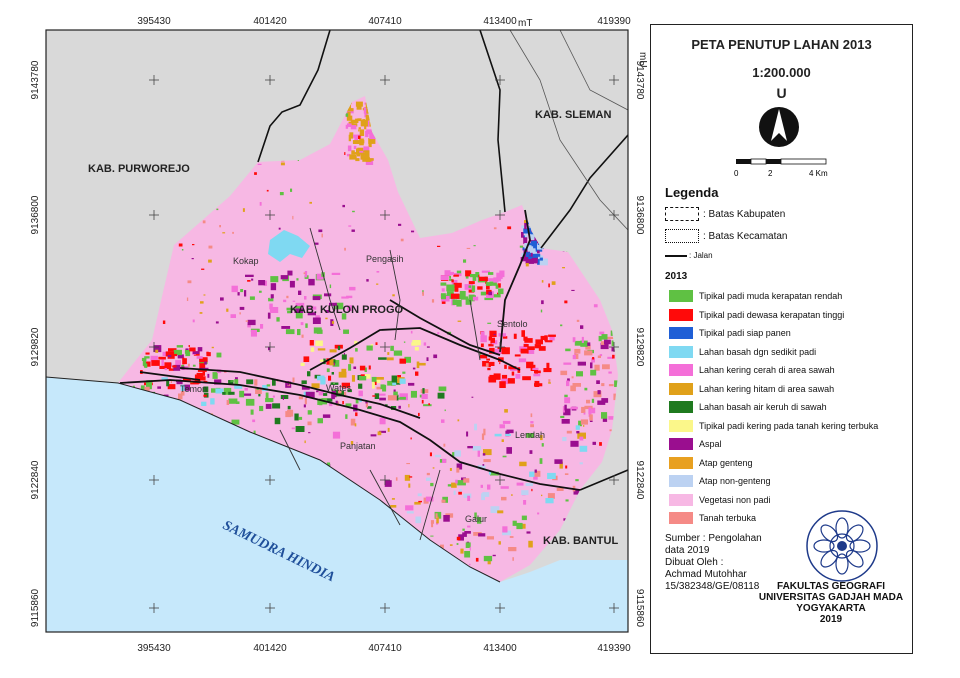 This screenshot has width=960, height=678. What do you see at coordinates (706, 574) in the screenshot?
I see `source-line: Achmad Mutohhar` at bounding box center [706, 574].